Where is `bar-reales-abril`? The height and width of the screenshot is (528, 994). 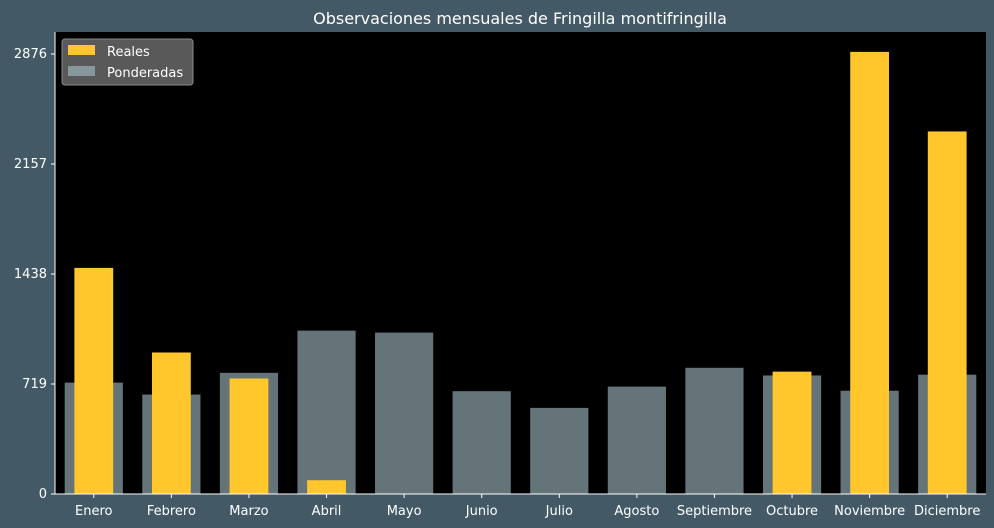
bar-reales-abril is located at coordinates (326, 487).